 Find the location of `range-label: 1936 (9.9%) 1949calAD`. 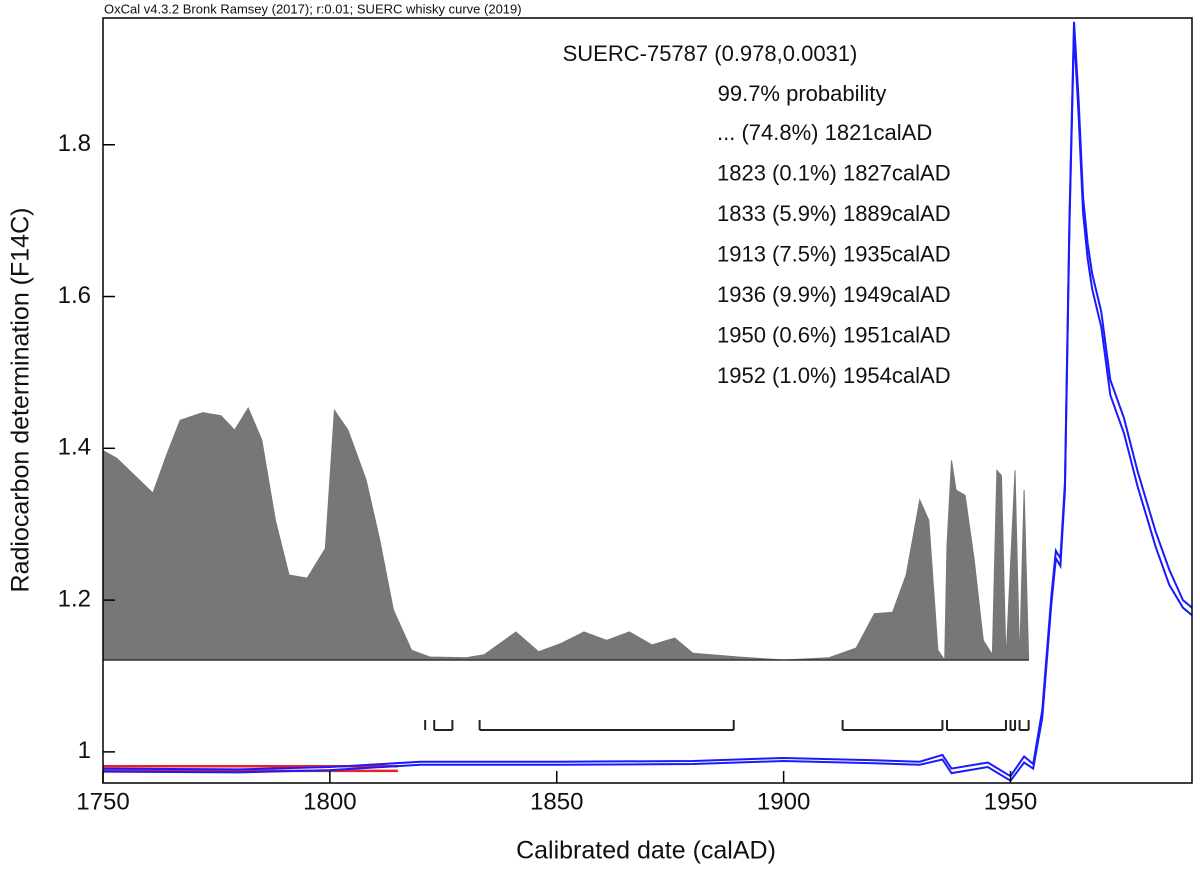

range-label: 1936 (9.9%) 1949calAD is located at coordinates (834, 294).